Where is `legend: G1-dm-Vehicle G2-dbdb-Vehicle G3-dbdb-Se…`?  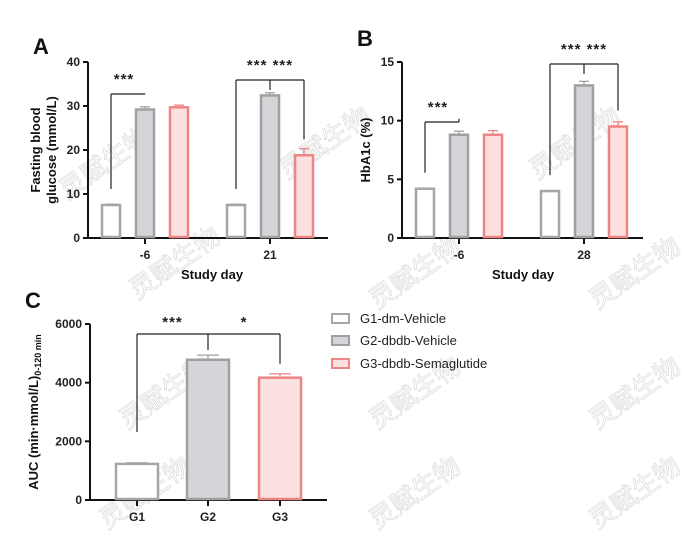
legend: G1-dm-Vehicle G2-dbdb-Vehicle G3-dbdb-Se… is located at coordinates (409, 341).